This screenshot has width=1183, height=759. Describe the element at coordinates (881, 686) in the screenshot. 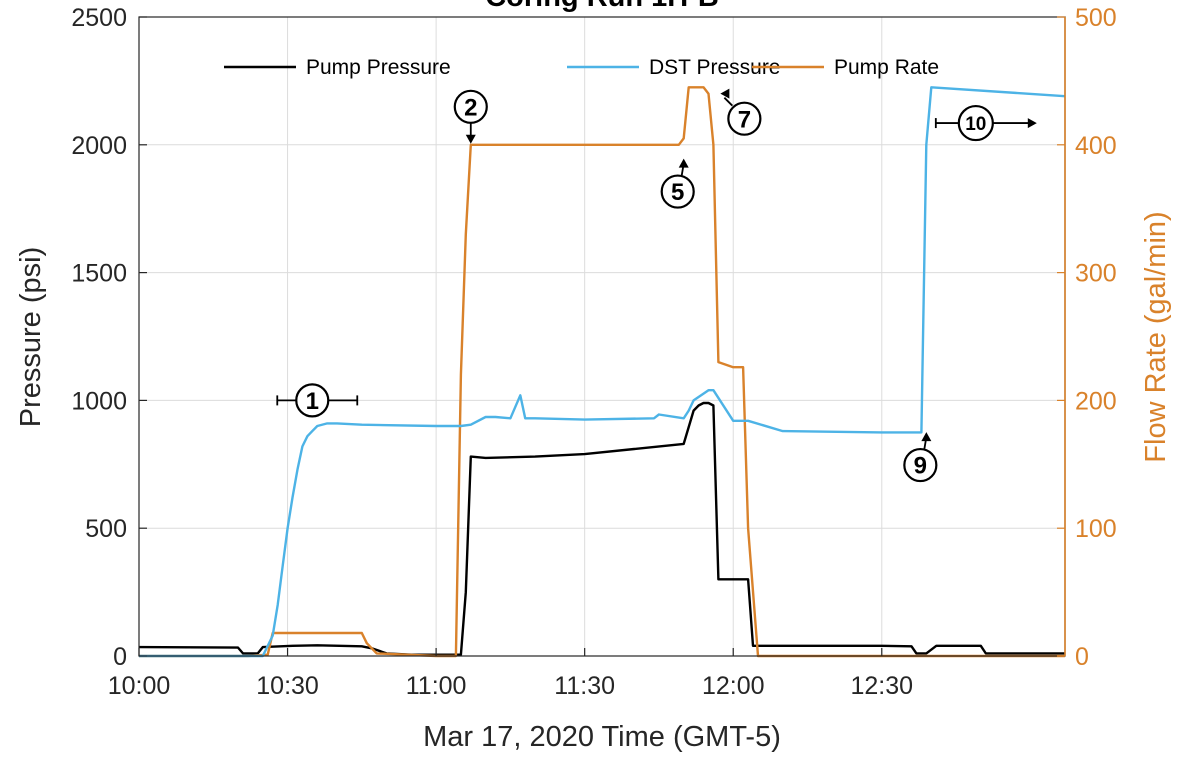

I see `x-tick-label-5: 12:30` at that location.